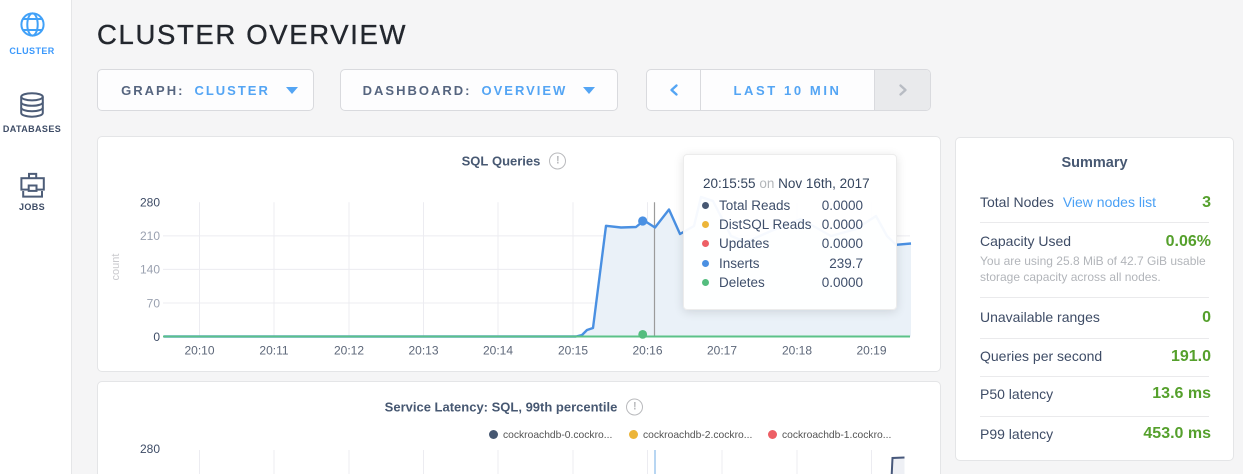 Image resolution: width=1243 pixels, height=474 pixels. What do you see at coordinates (156, 337) in the screenshot?
I see `svg-text: 0` at bounding box center [156, 337].